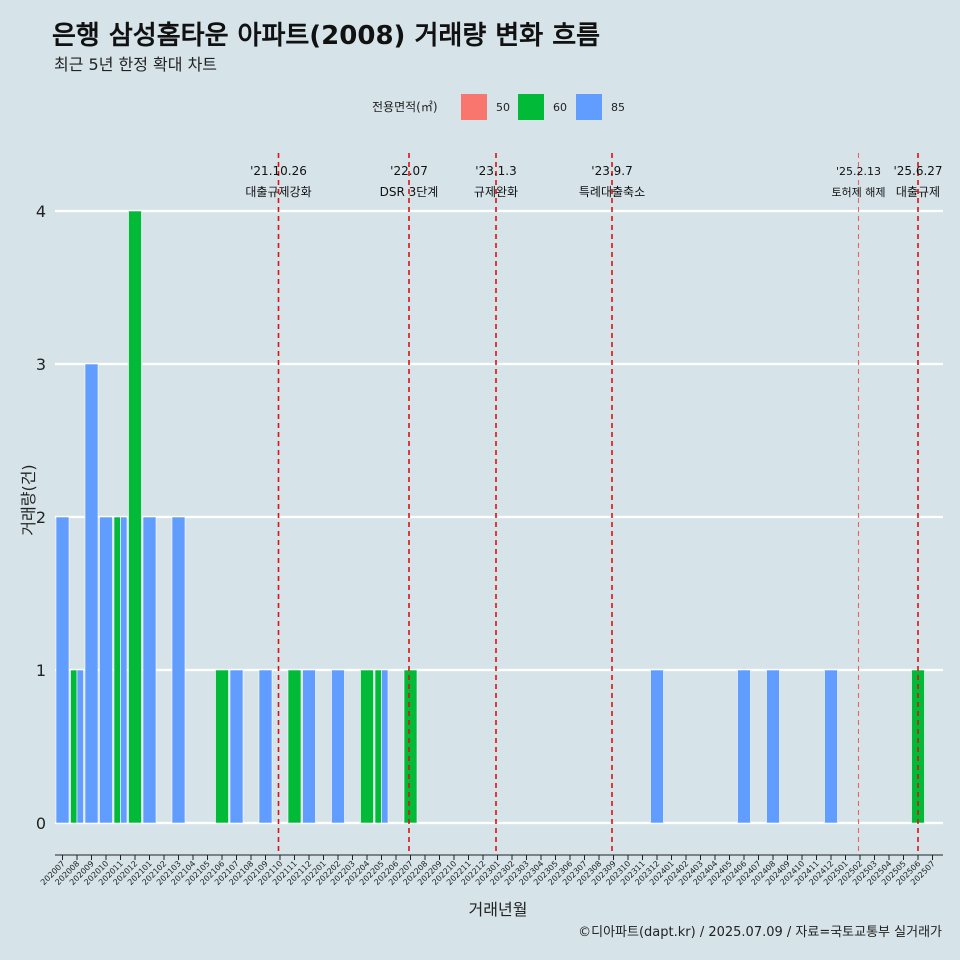 The image size is (960, 960). What do you see at coordinates (278, 171) in the screenshot?
I see `event-date-label: '21.10.26` at bounding box center [278, 171].